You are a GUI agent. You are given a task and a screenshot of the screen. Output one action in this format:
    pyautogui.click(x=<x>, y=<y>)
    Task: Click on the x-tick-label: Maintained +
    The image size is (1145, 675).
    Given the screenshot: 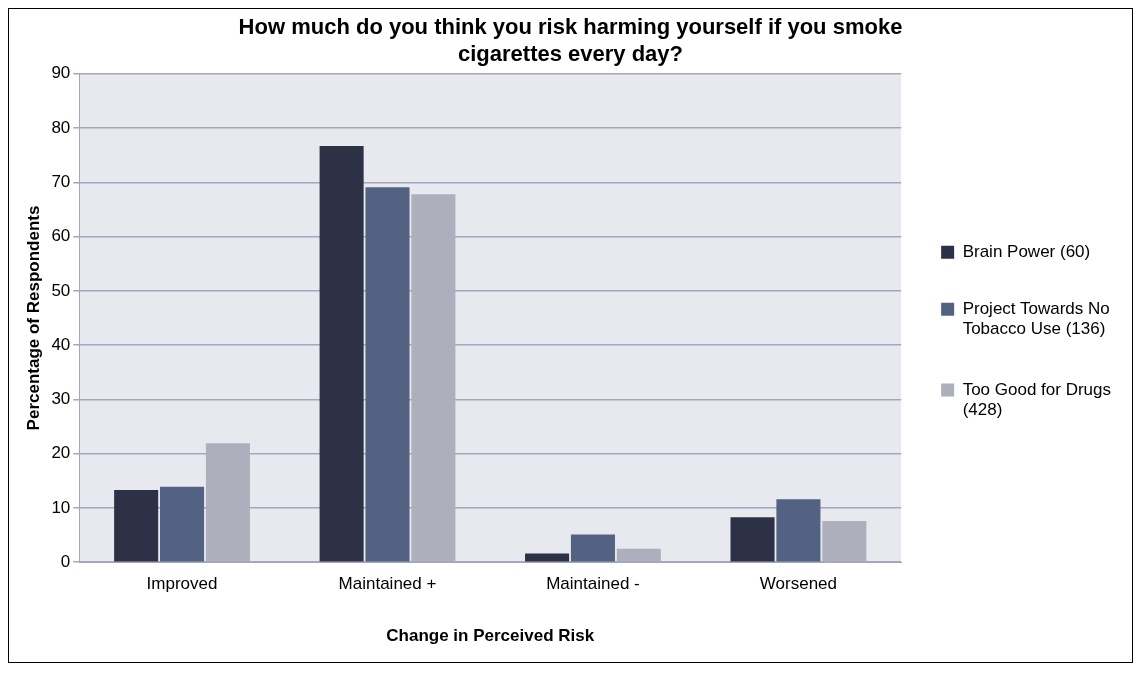 What is the action you would take?
    pyautogui.click(x=387, y=584)
    